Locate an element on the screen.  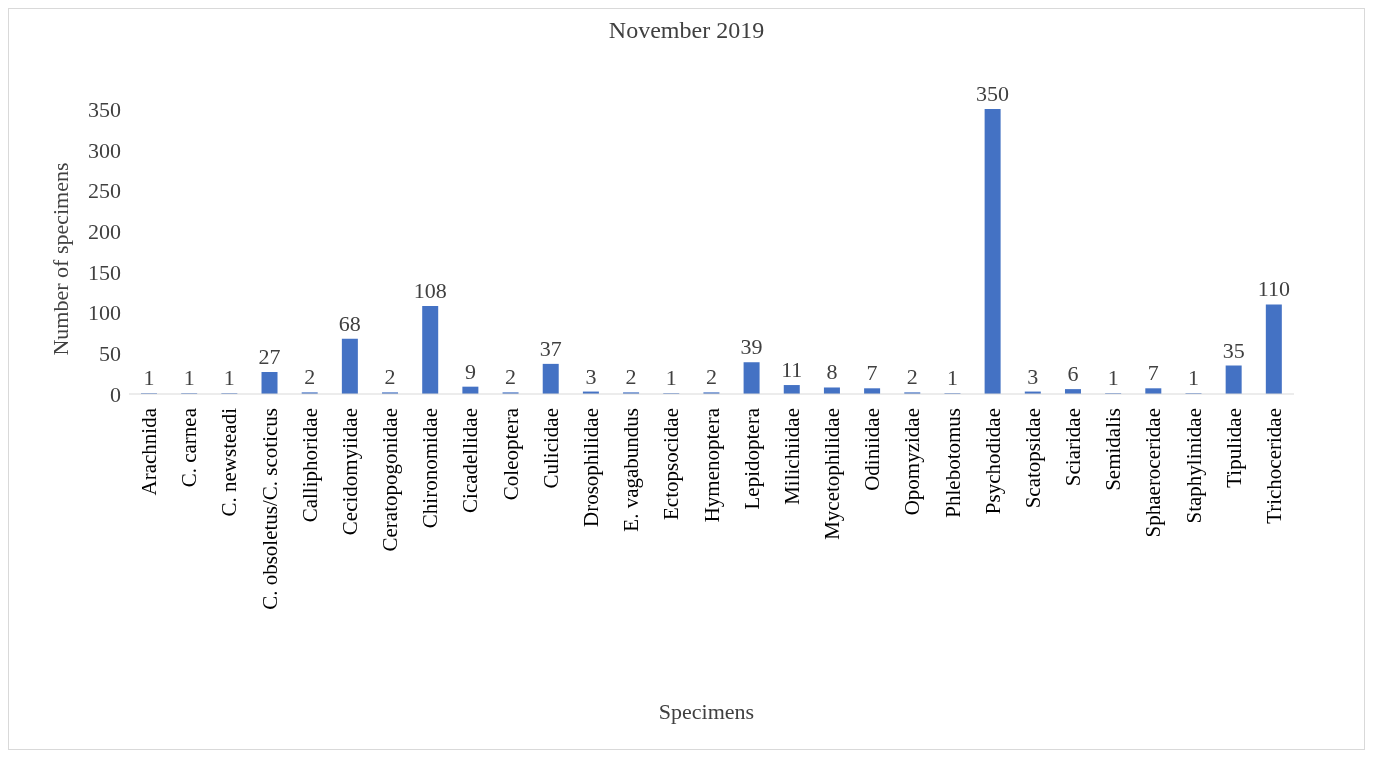
data-label: 37 is located at coordinates (550, 348).